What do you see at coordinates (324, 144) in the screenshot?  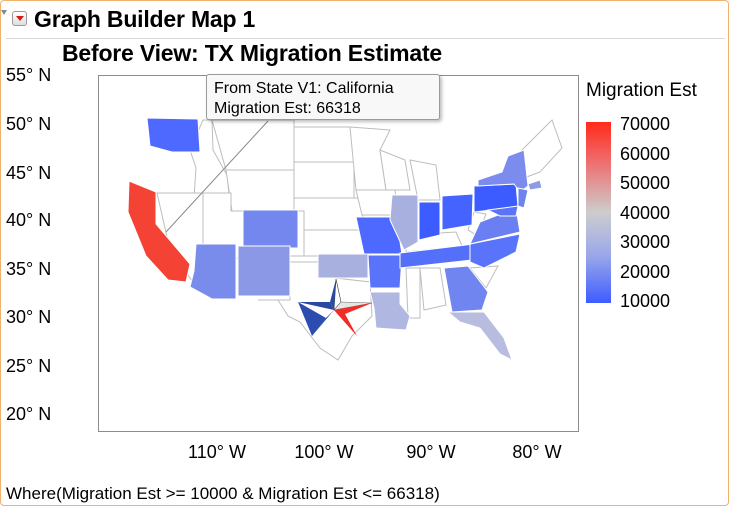 I see `state-outline-north-dakota` at bounding box center [324, 144].